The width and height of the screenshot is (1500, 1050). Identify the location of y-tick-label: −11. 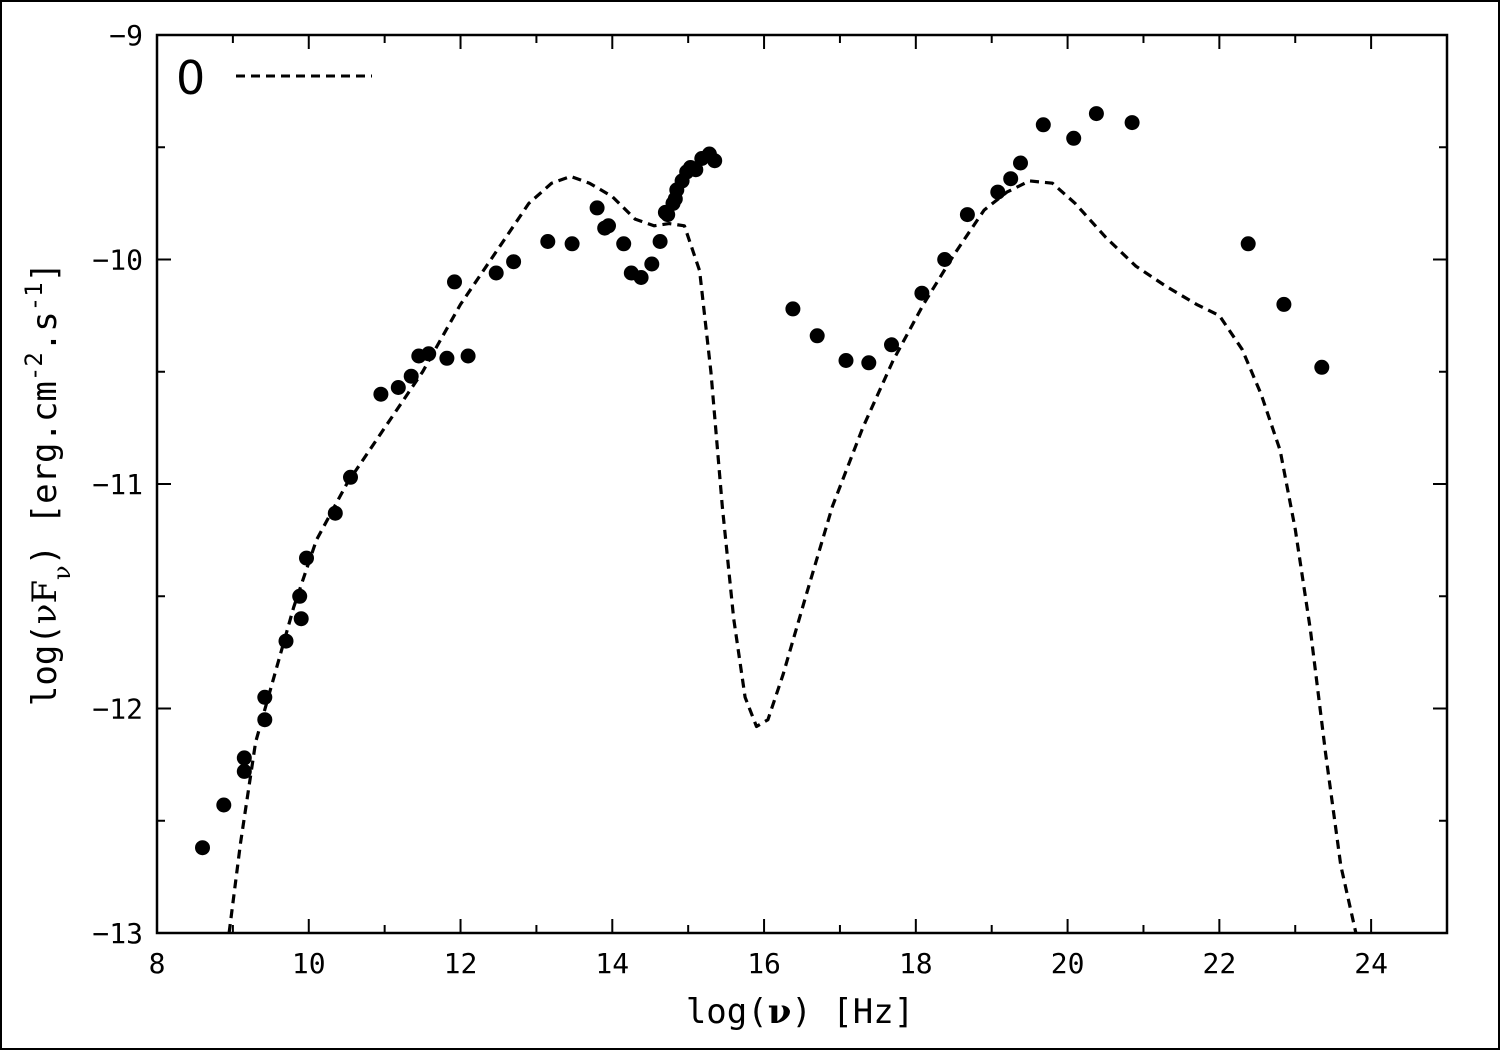
(117, 484).